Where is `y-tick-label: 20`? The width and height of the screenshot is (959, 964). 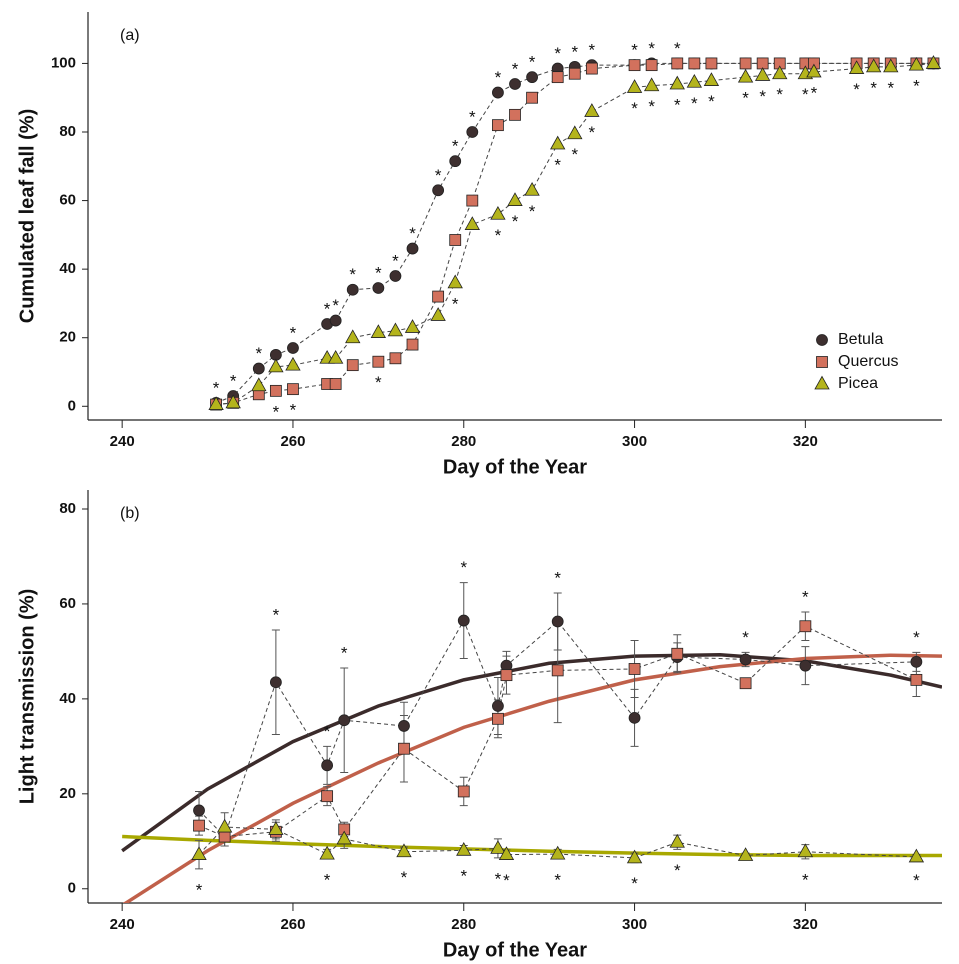 y-tick-label: 20 is located at coordinates (67, 793).